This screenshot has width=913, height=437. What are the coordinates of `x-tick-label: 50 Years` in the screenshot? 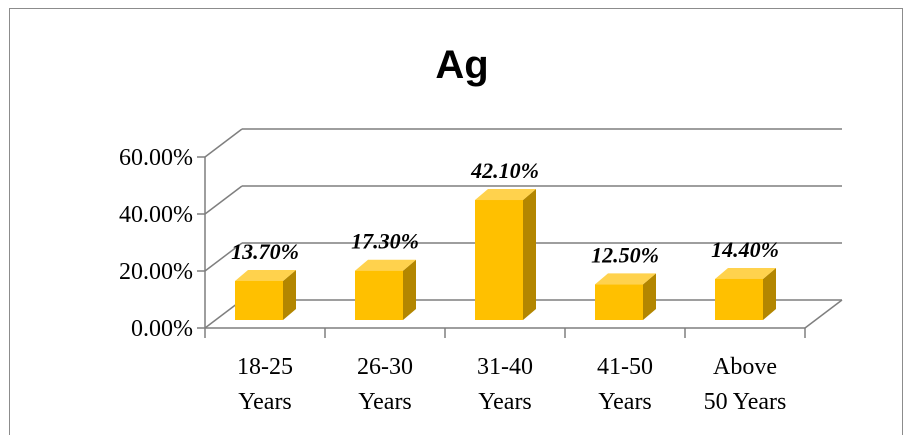 It's located at (745, 402).